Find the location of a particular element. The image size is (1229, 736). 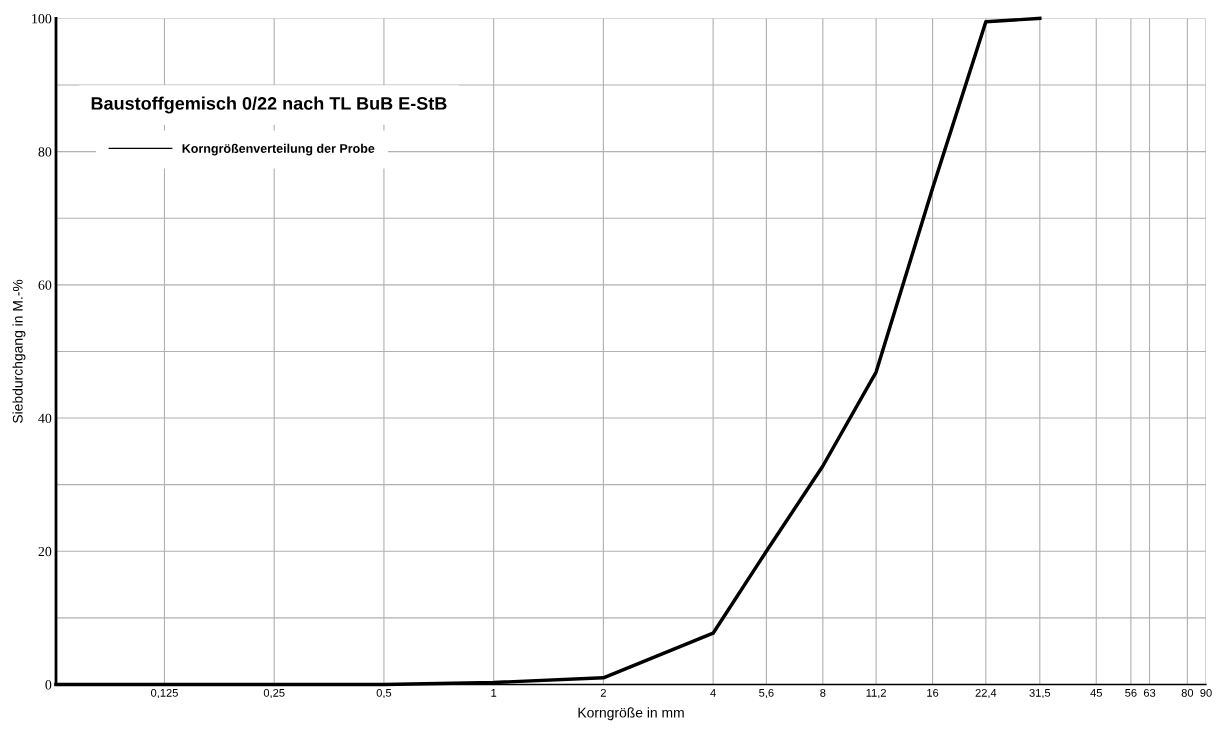

x-tick-label: 22,4 is located at coordinates (986, 693).